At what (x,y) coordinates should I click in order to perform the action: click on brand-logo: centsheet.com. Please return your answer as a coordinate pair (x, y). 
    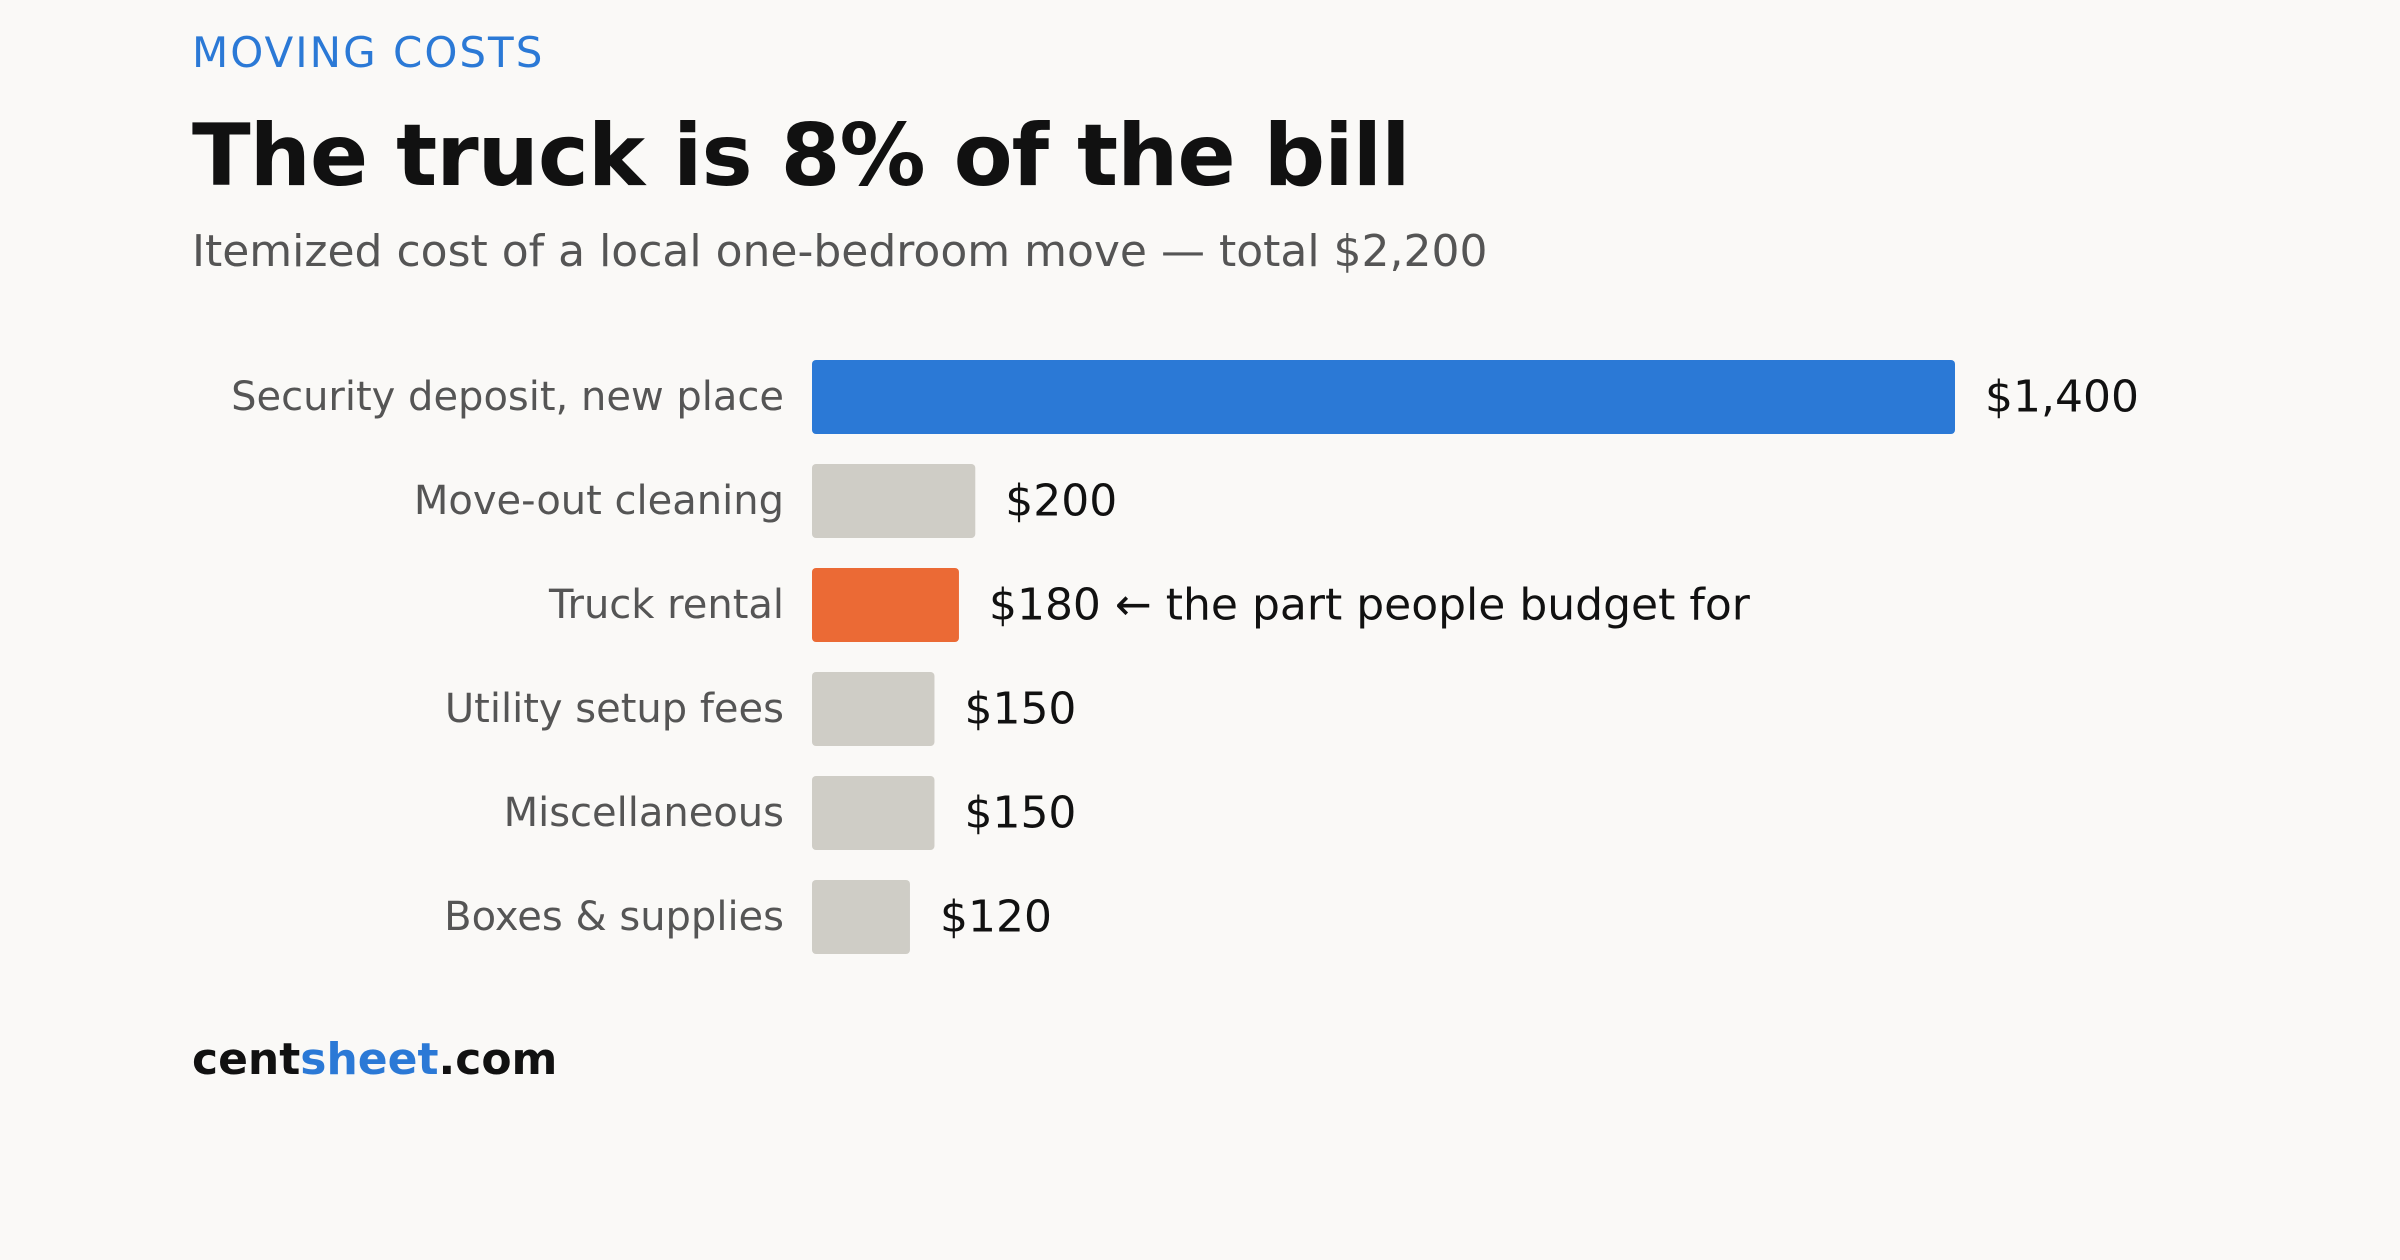
    Looking at the image, I should click on (374, 1060).